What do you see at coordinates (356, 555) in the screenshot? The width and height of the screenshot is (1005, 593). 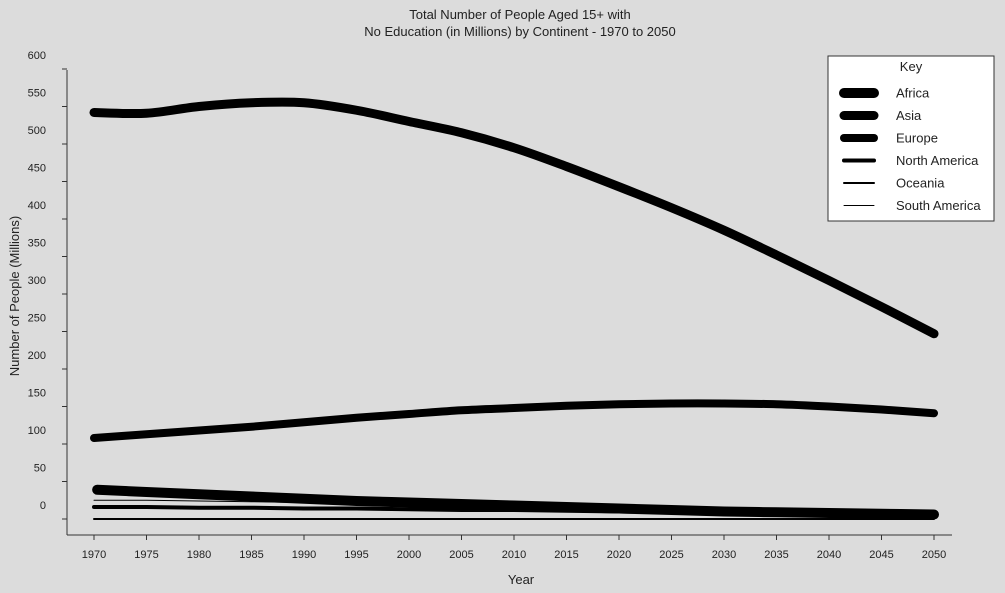 I see `x-tick-label: 1995` at bounding box center [356, 555].